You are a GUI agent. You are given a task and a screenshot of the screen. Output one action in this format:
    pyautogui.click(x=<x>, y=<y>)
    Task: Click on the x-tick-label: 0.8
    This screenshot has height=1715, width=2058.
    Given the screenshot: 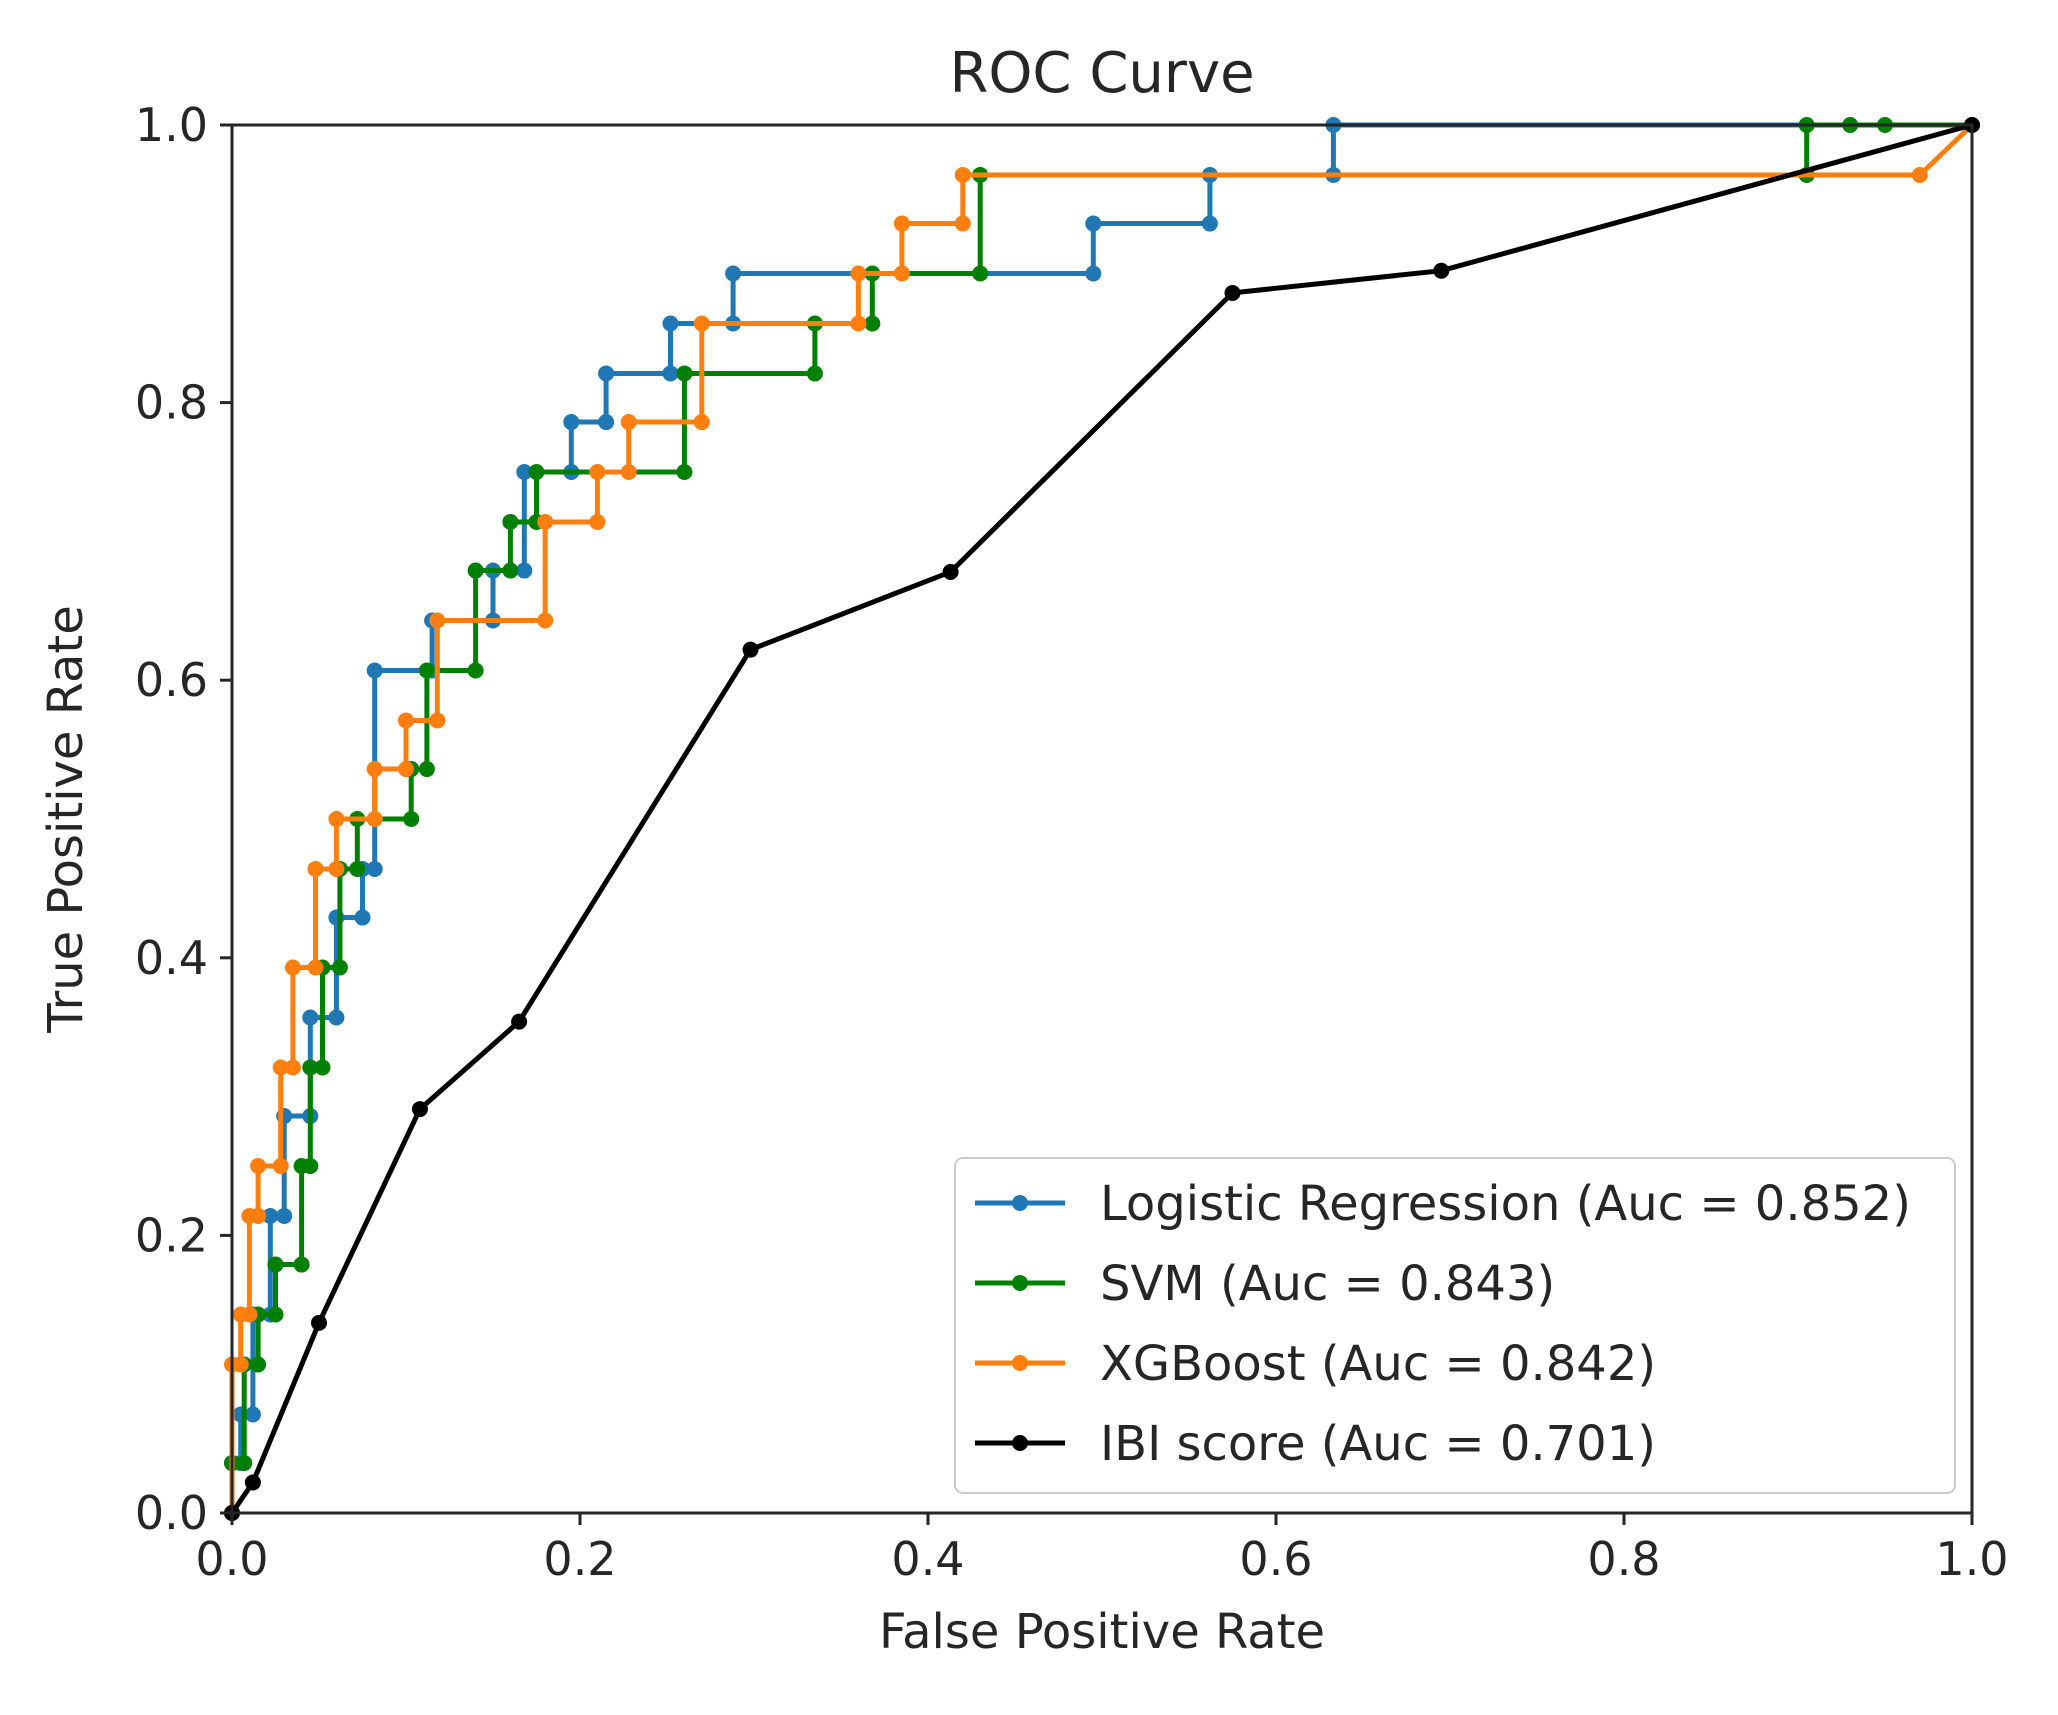 What is the action you would take?
    pyautogui.click(x=1623, y=1559)
    